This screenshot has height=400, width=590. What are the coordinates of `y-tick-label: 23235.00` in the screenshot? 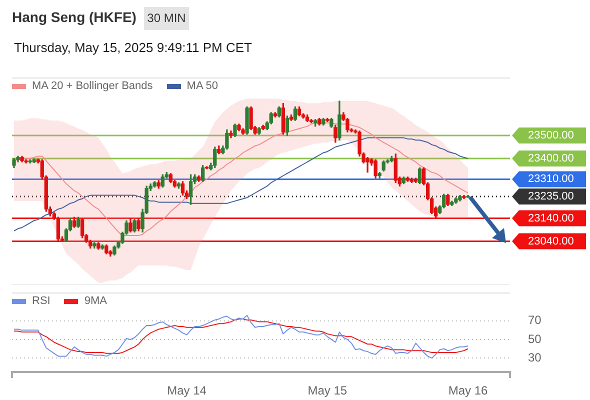 It's located at (551, 196).